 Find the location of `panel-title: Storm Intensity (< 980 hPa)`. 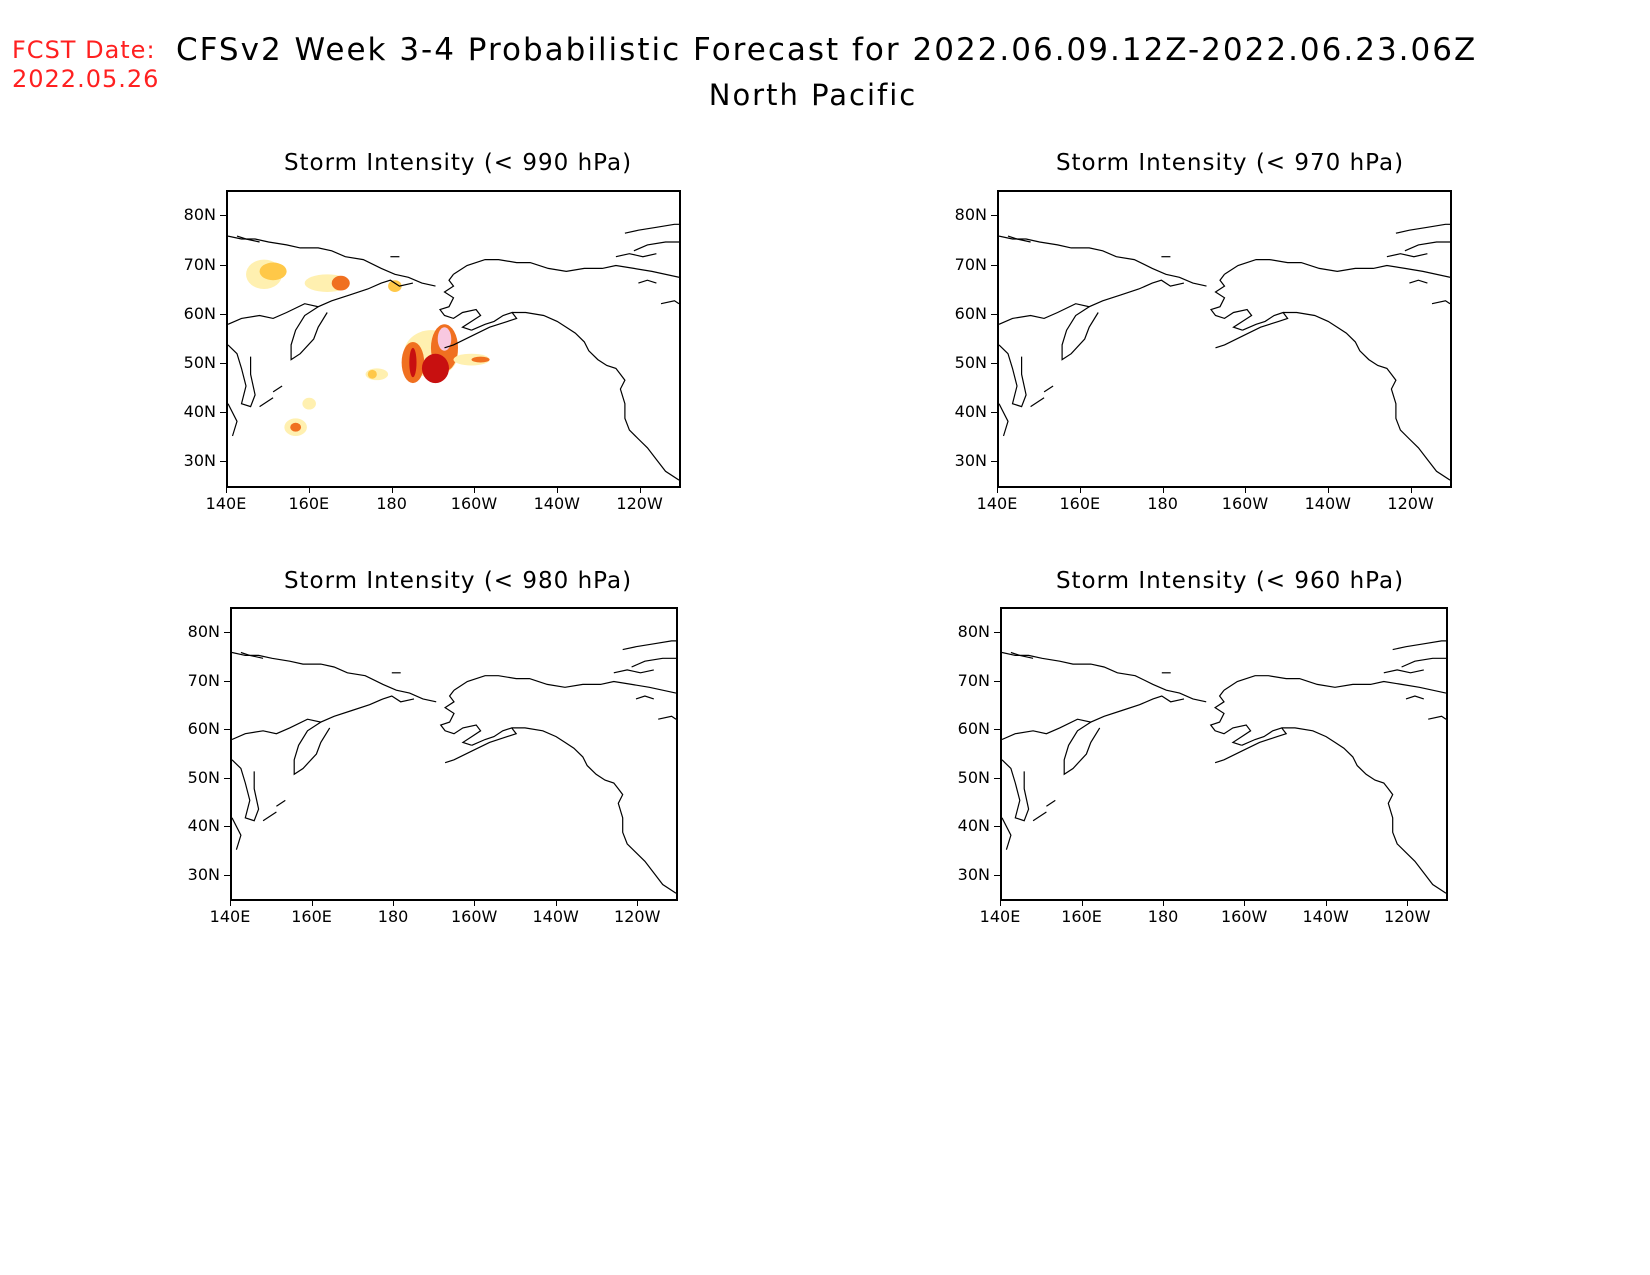

panel-title: Storm Intensity (< 980 hPa) is located at coordinates (458, 581).